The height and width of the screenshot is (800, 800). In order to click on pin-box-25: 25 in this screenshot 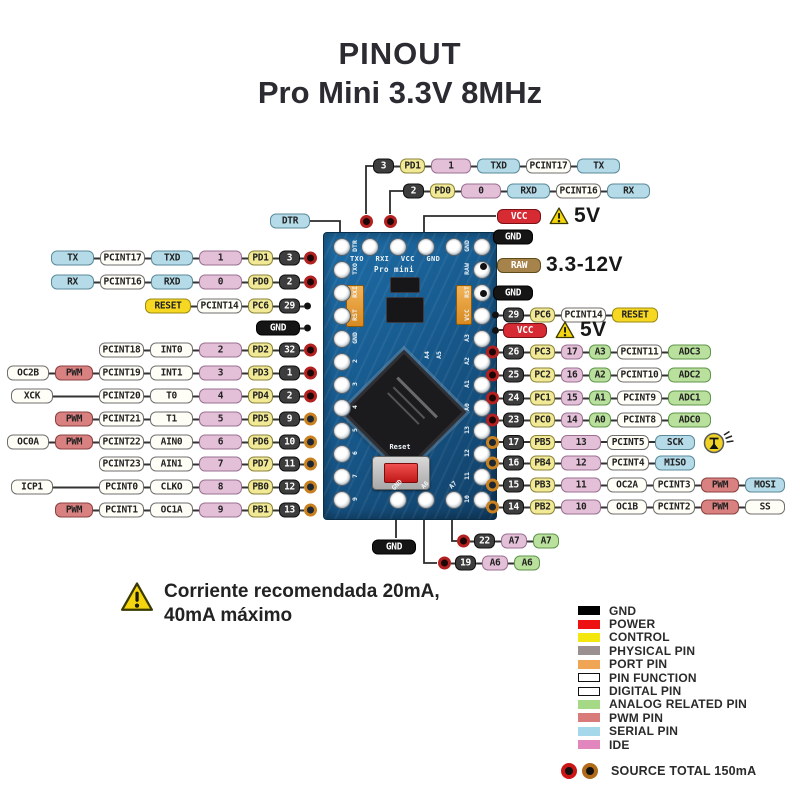, I will do `click(513, 375)`.